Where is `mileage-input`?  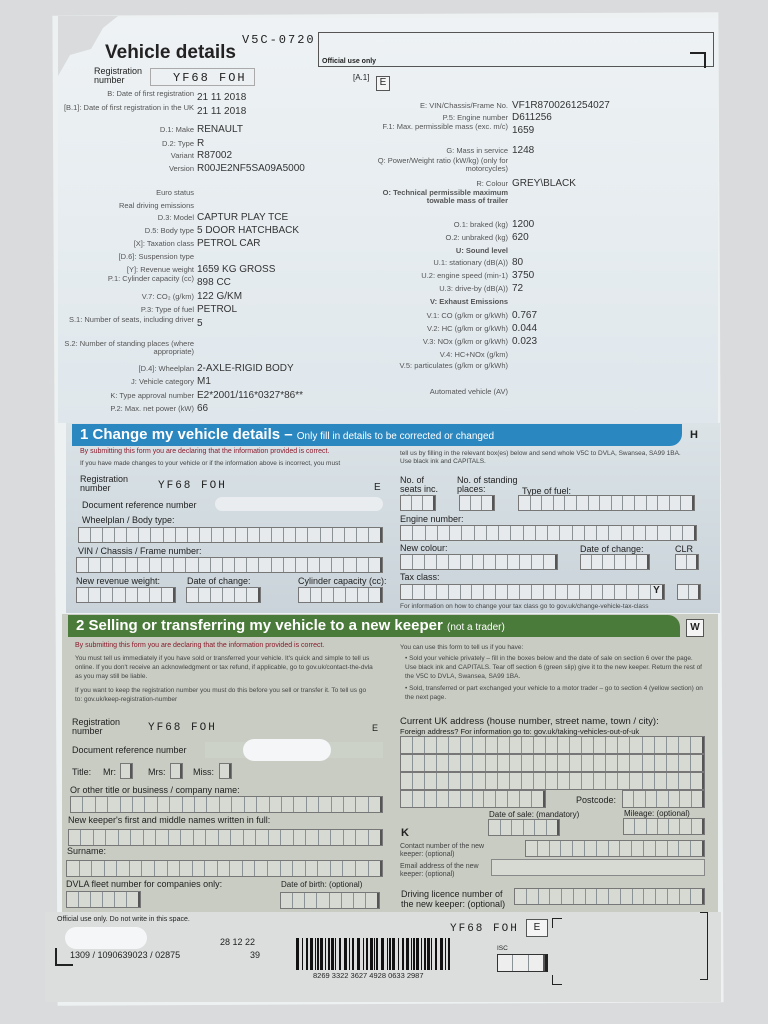
mileage-input is located at coordinates (664, 826).